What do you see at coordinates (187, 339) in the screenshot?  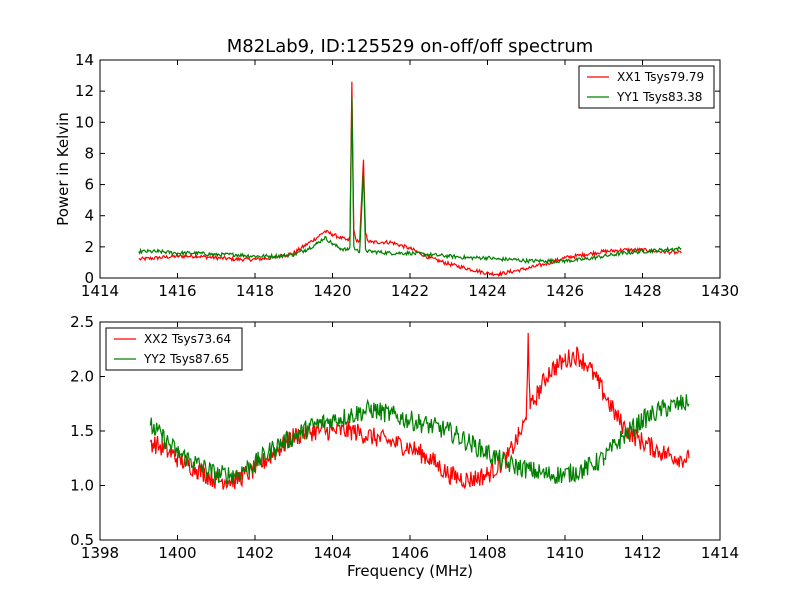 I see `legend-label: XX2 Tsys73.64` at bounding box center [187, 339].